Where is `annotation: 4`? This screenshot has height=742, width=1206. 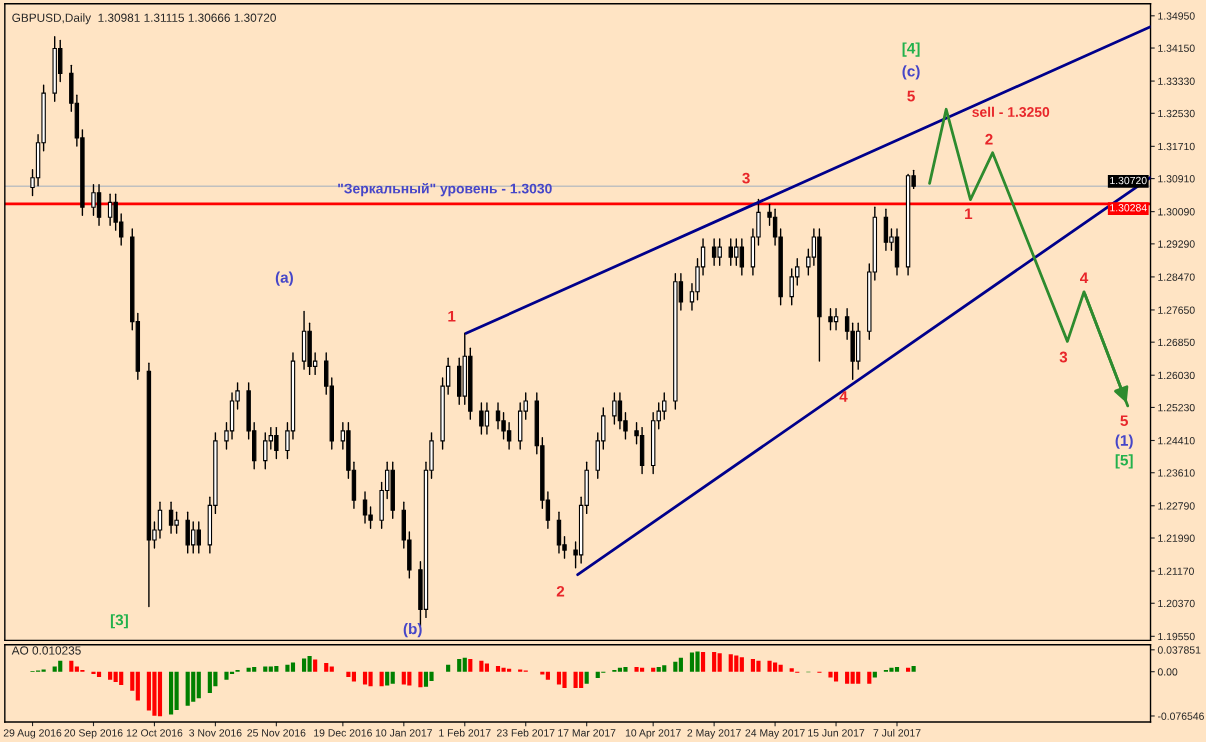 annotation: 4 is located at coordinates (843, 396).